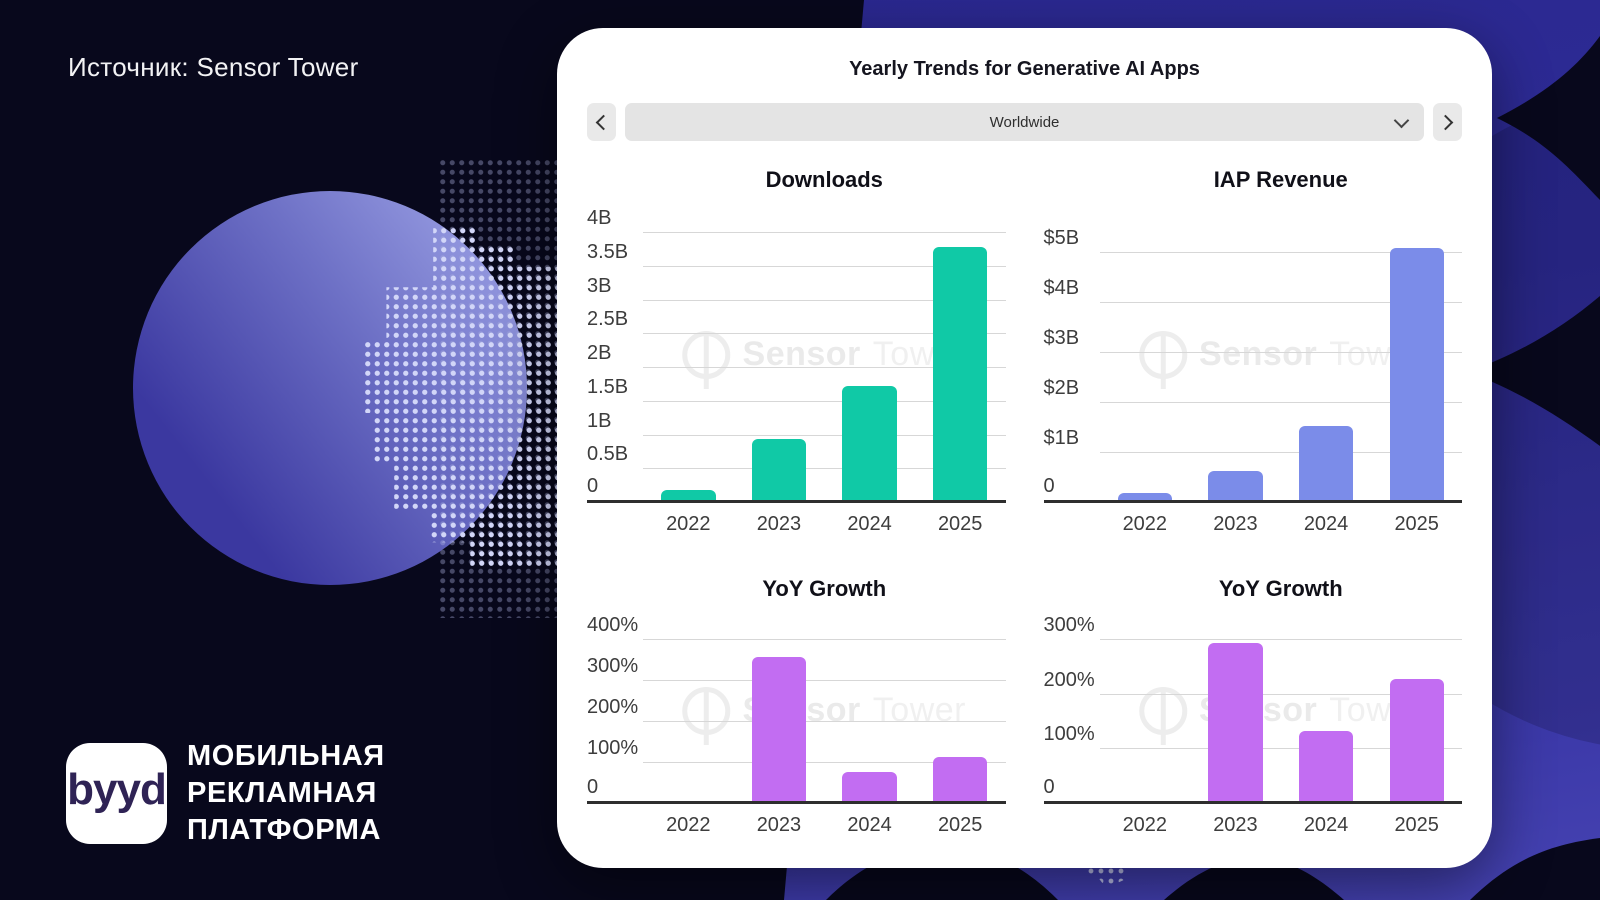 This screenshot has height=900, width=1600. Describe the element at coordinates (919, 710) in the screenshot. I see `watermark-text-light: Tower` at that location.